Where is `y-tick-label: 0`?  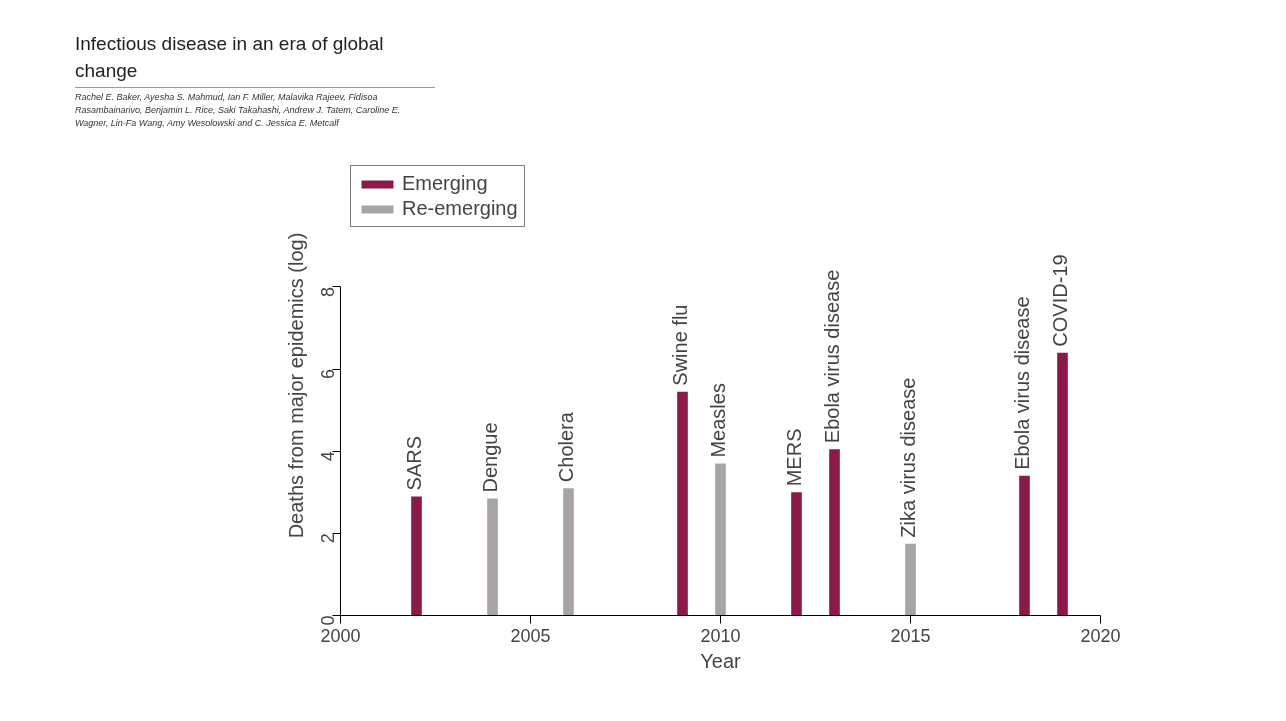
y-tick-label: 0 is located at coordinates (328, 620).